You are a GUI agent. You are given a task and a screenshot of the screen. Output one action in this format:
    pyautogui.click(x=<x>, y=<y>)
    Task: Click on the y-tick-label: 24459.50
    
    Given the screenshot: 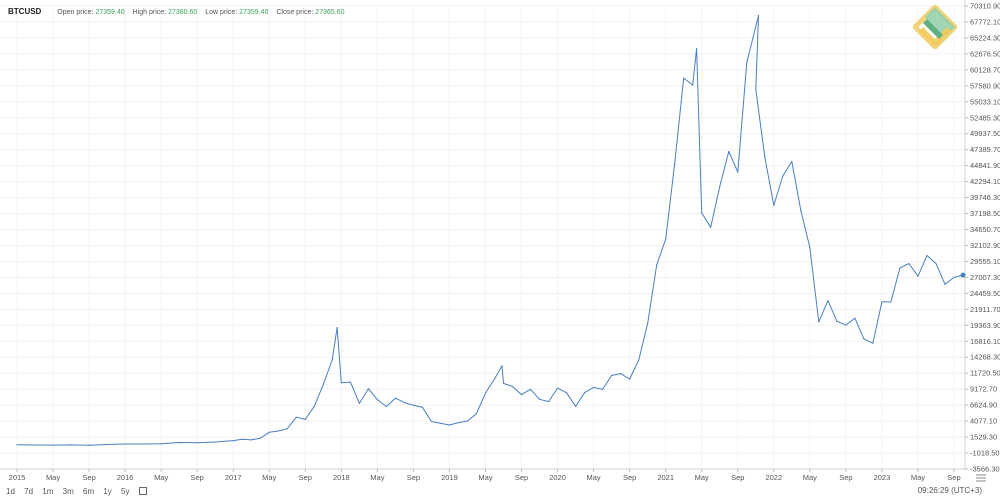 What is the action you would take?
    pyautogui.click(x=985, y=293)
    